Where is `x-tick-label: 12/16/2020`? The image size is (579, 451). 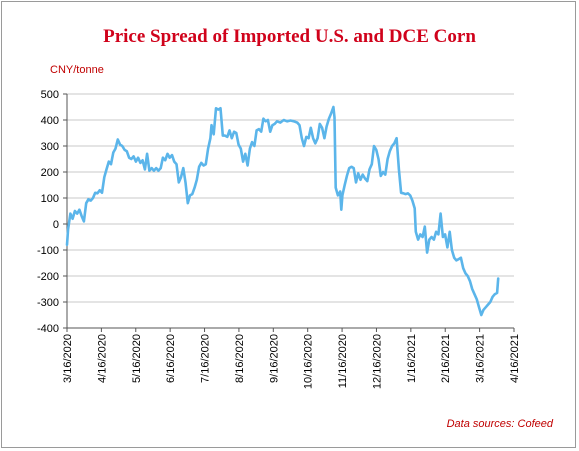
x-tick-label: 12/16/2020 is located at coordinates (377, 361).